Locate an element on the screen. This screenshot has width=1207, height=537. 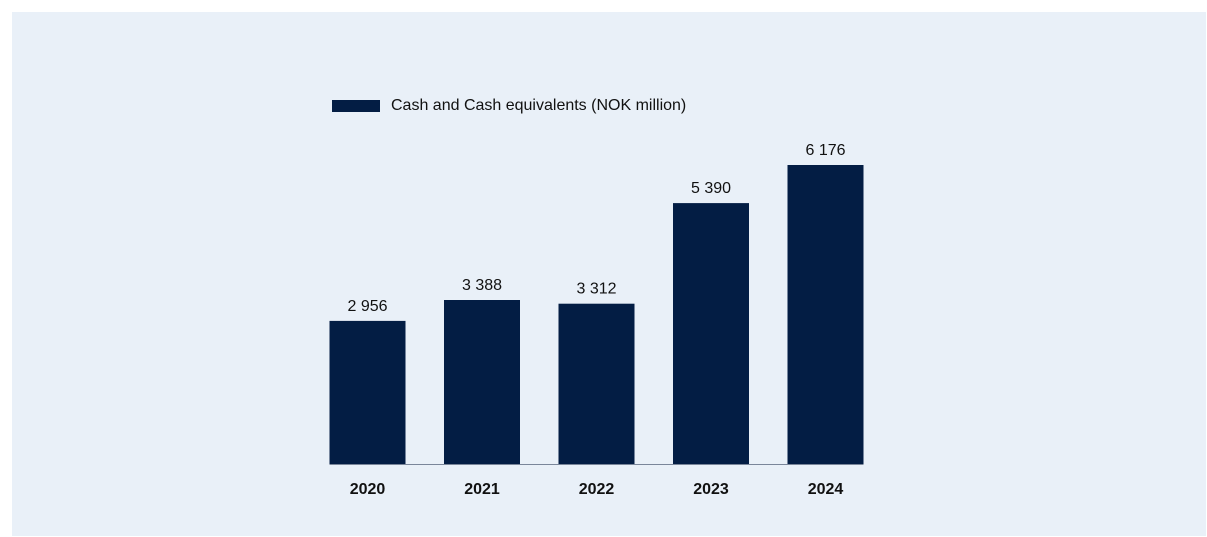
legend-swatch is located at coordinates (356, 106).